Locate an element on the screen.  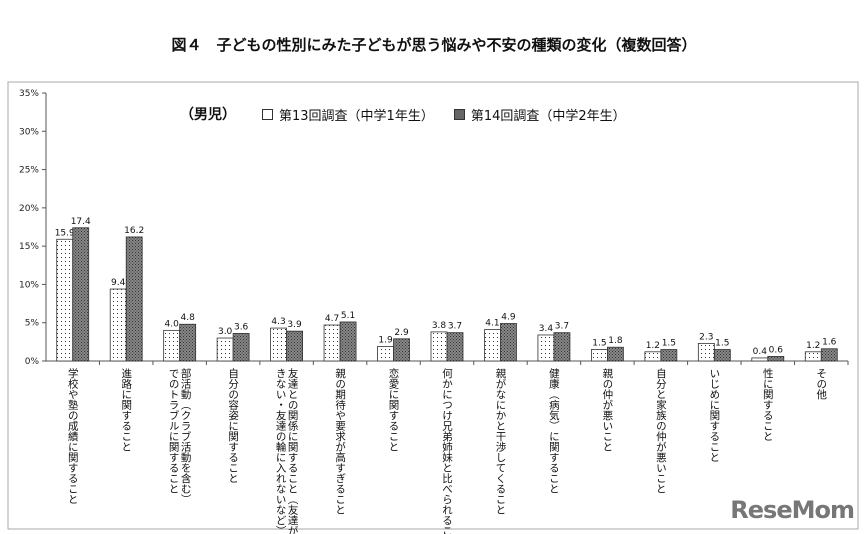
category-label: 性に関すること is located at coordinates (767, 405).